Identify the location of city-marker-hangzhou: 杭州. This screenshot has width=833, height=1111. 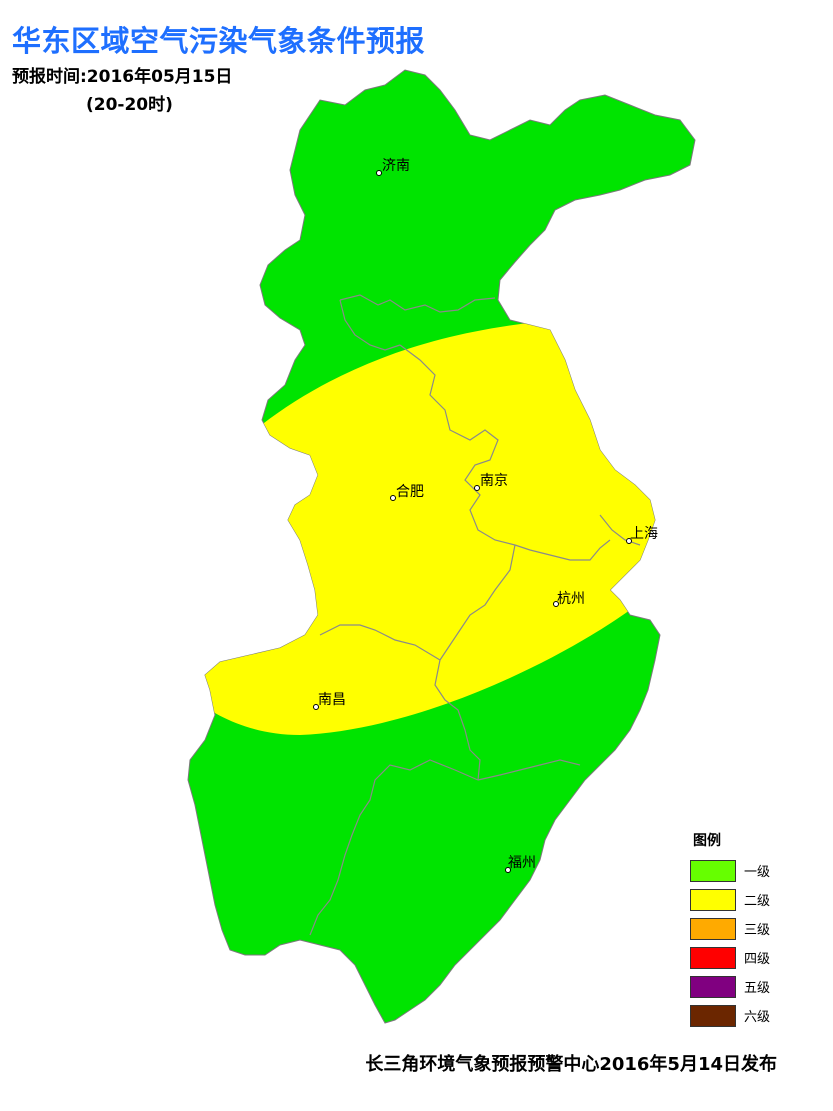
(569, 599).